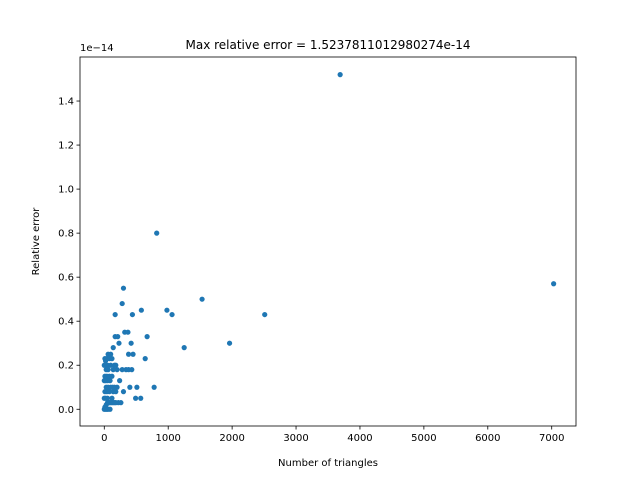 The height and width of the screenshot is (478, 640). What do you see at coordinates (66, 102) in the screenshot?
I see `y-tick-label: 1.4` at bounding box center [66, 102].